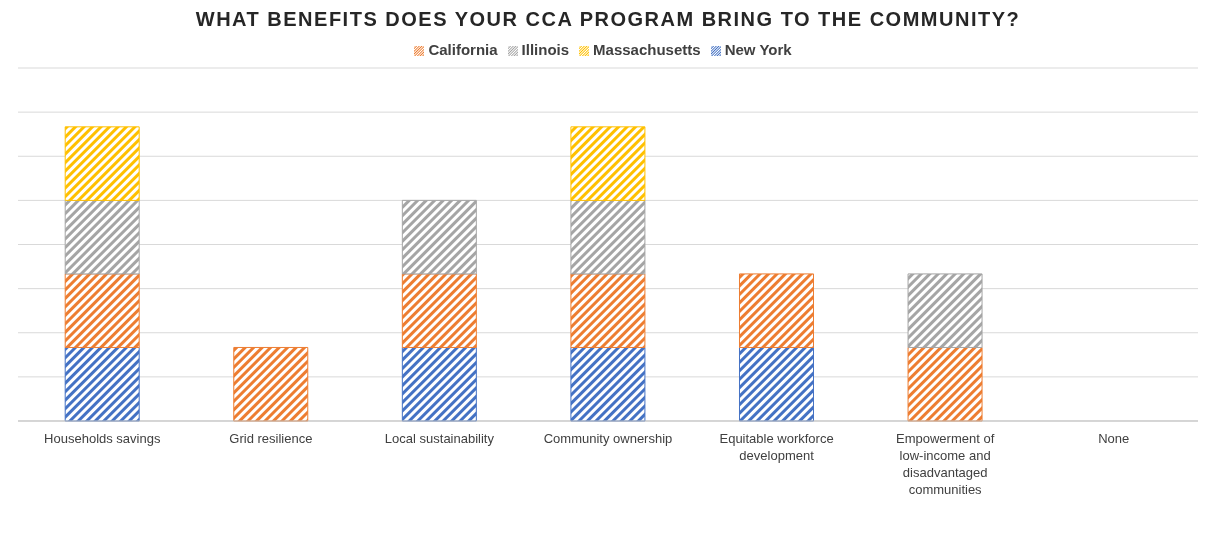 The width and height of the screenshot is (1215, 535). I want to click on chart-title: WHAT BENEFITS DOES YOUR CCA PROGRAM BRING TO THE COMMUNITY?, so click(608, 19).